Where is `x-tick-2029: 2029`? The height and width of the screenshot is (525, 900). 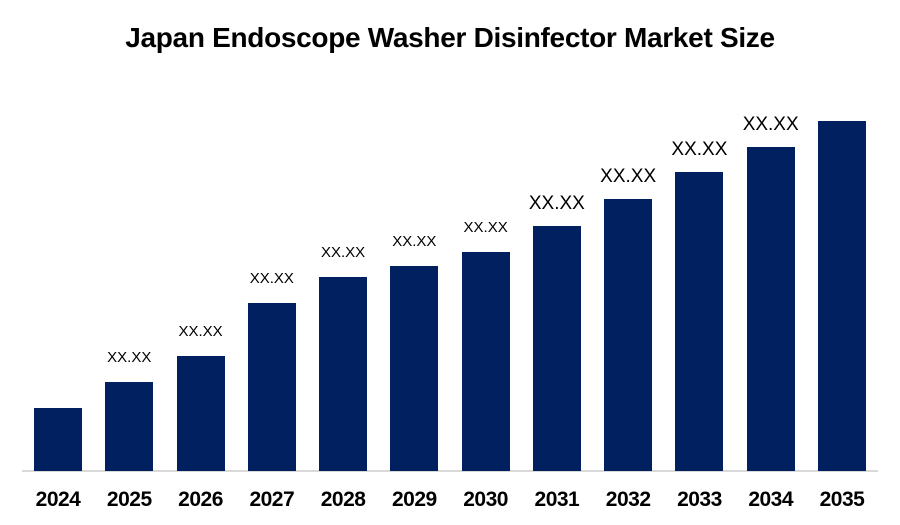 x-tick-2029: 2029 is located at coordinates (414, 499).